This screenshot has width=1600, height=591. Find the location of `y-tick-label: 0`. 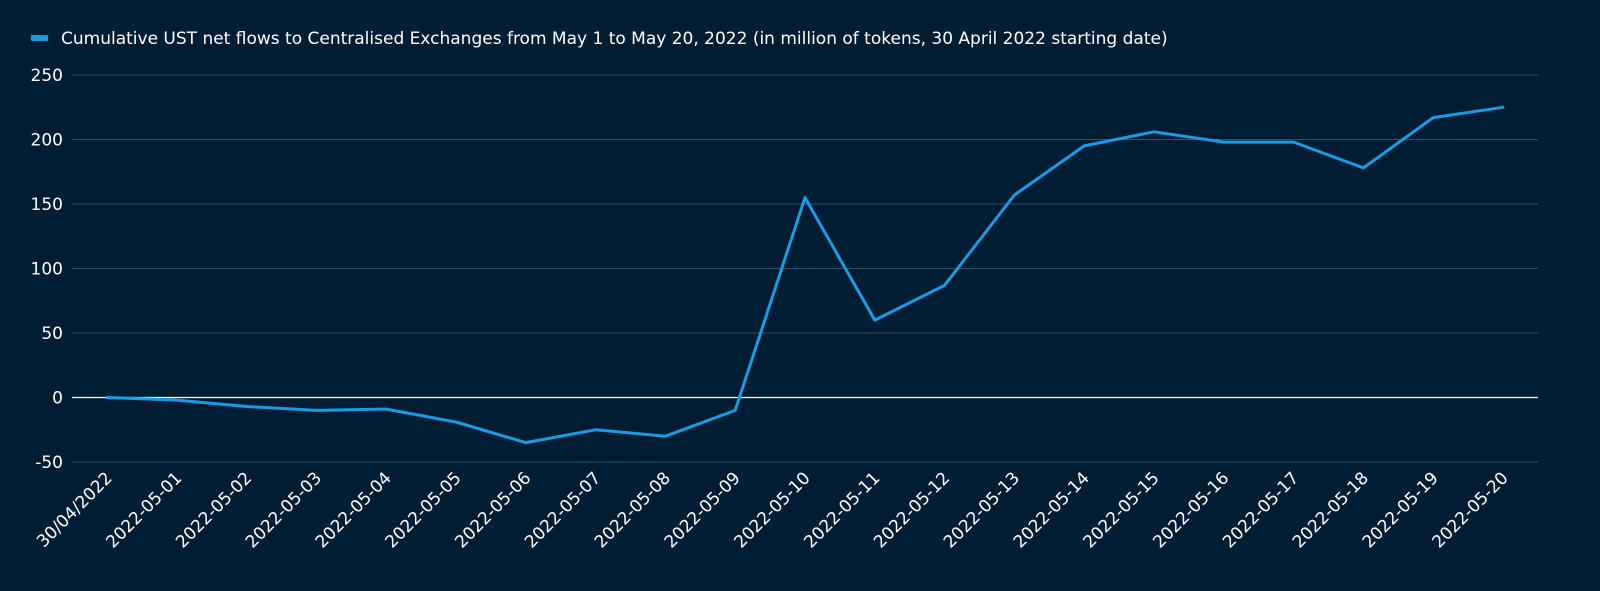

y-tick-label: 0 is located at coordinates (57, 399).